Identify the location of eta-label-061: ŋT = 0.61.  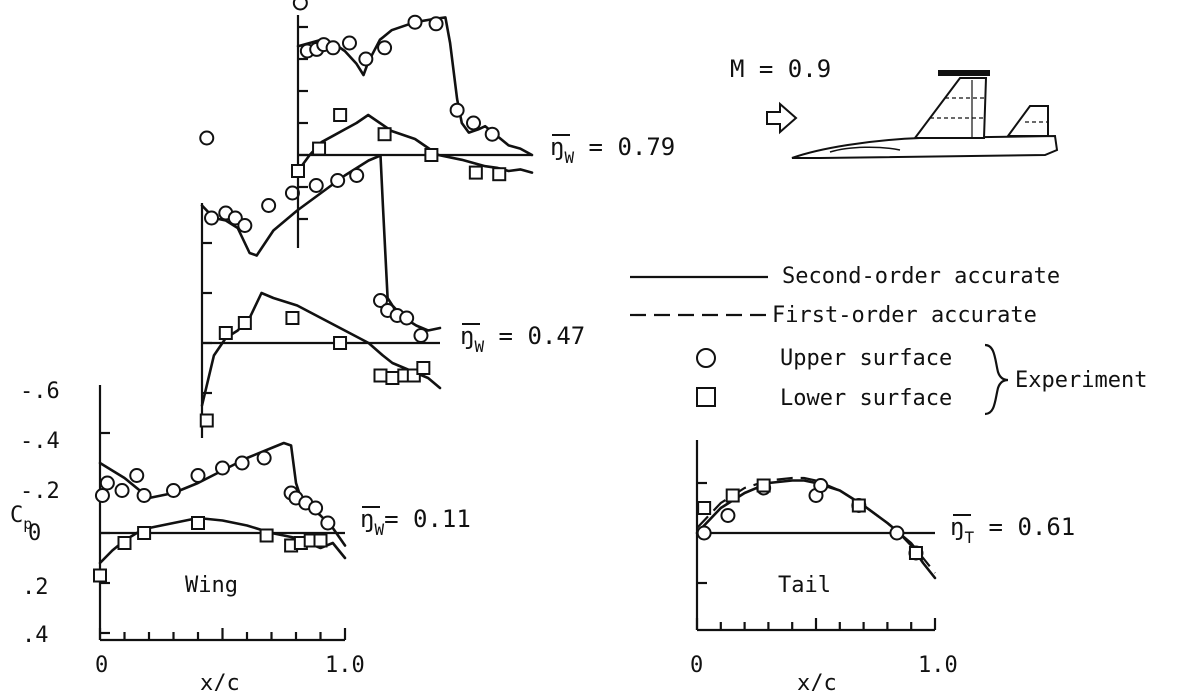
(1012, 530).